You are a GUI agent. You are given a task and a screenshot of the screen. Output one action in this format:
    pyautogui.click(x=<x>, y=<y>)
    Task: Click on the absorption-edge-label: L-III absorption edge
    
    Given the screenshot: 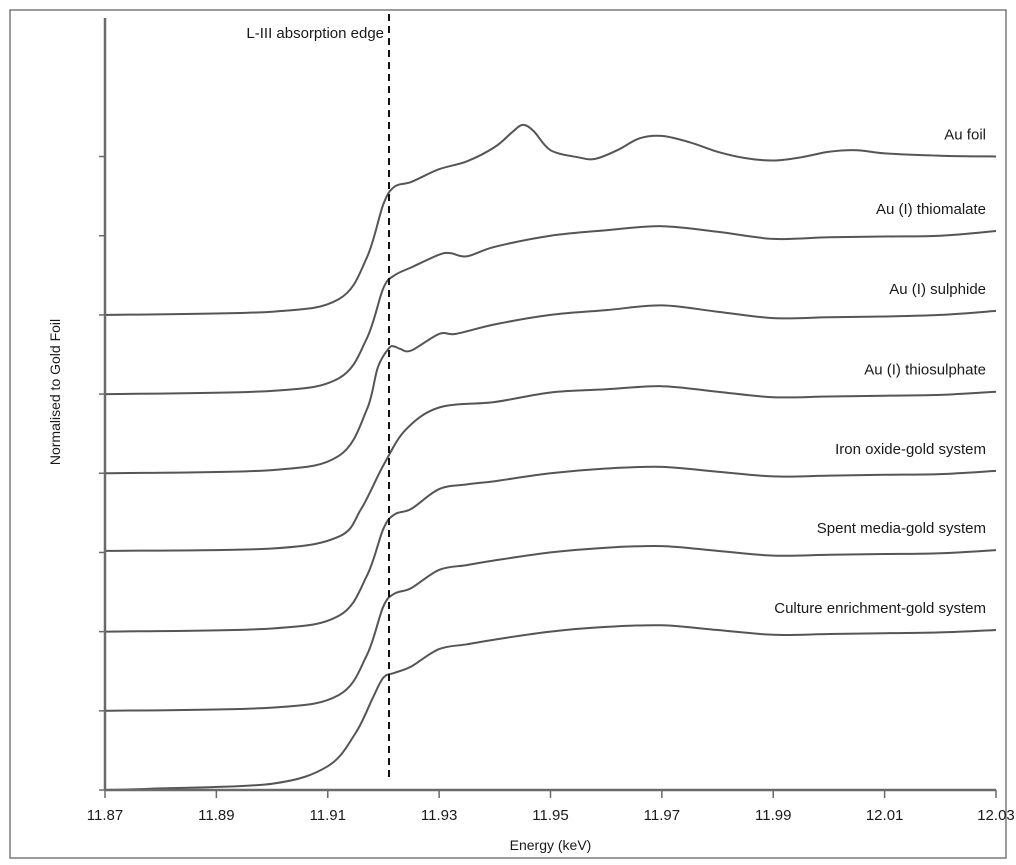 What is the action you would take?
    pyautogui.click(x=315, y=33)
    